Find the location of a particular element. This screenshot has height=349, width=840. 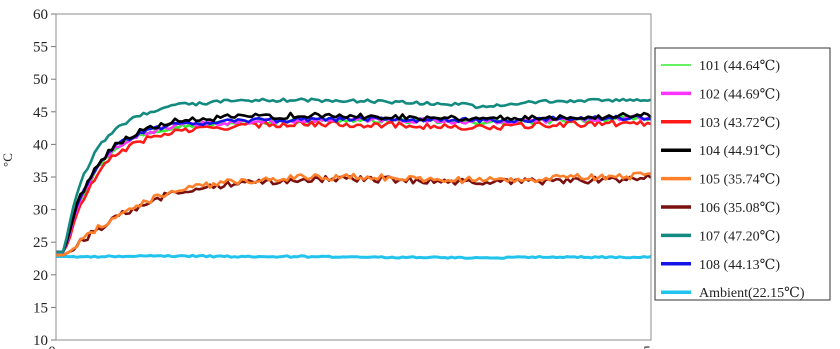

y-tick-label: 55 is located at coordinates (40, 48).